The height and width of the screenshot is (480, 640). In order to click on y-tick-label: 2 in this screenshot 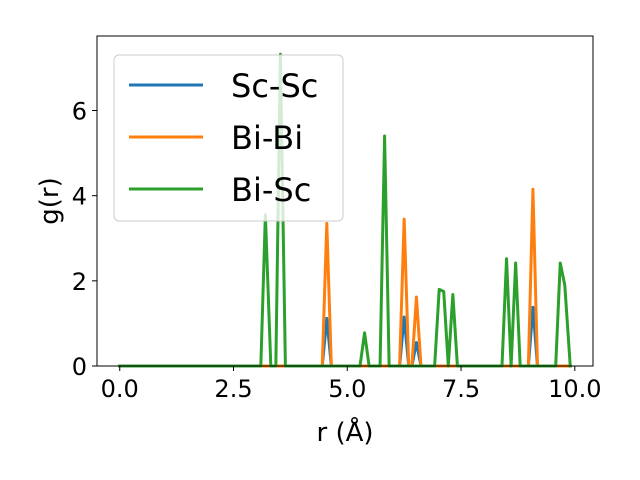, I will do `click(79, 282)`.